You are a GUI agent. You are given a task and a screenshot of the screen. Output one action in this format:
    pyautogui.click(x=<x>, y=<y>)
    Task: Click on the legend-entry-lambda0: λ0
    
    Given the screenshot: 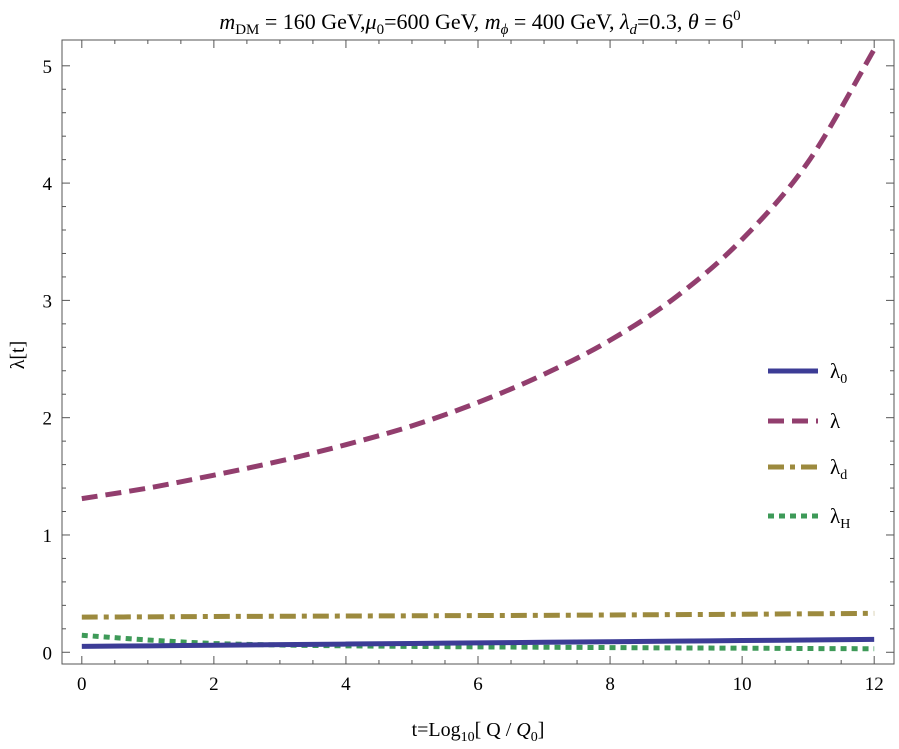 What is the action you would take?
    pyautogui.click(x=807, y=373)
    